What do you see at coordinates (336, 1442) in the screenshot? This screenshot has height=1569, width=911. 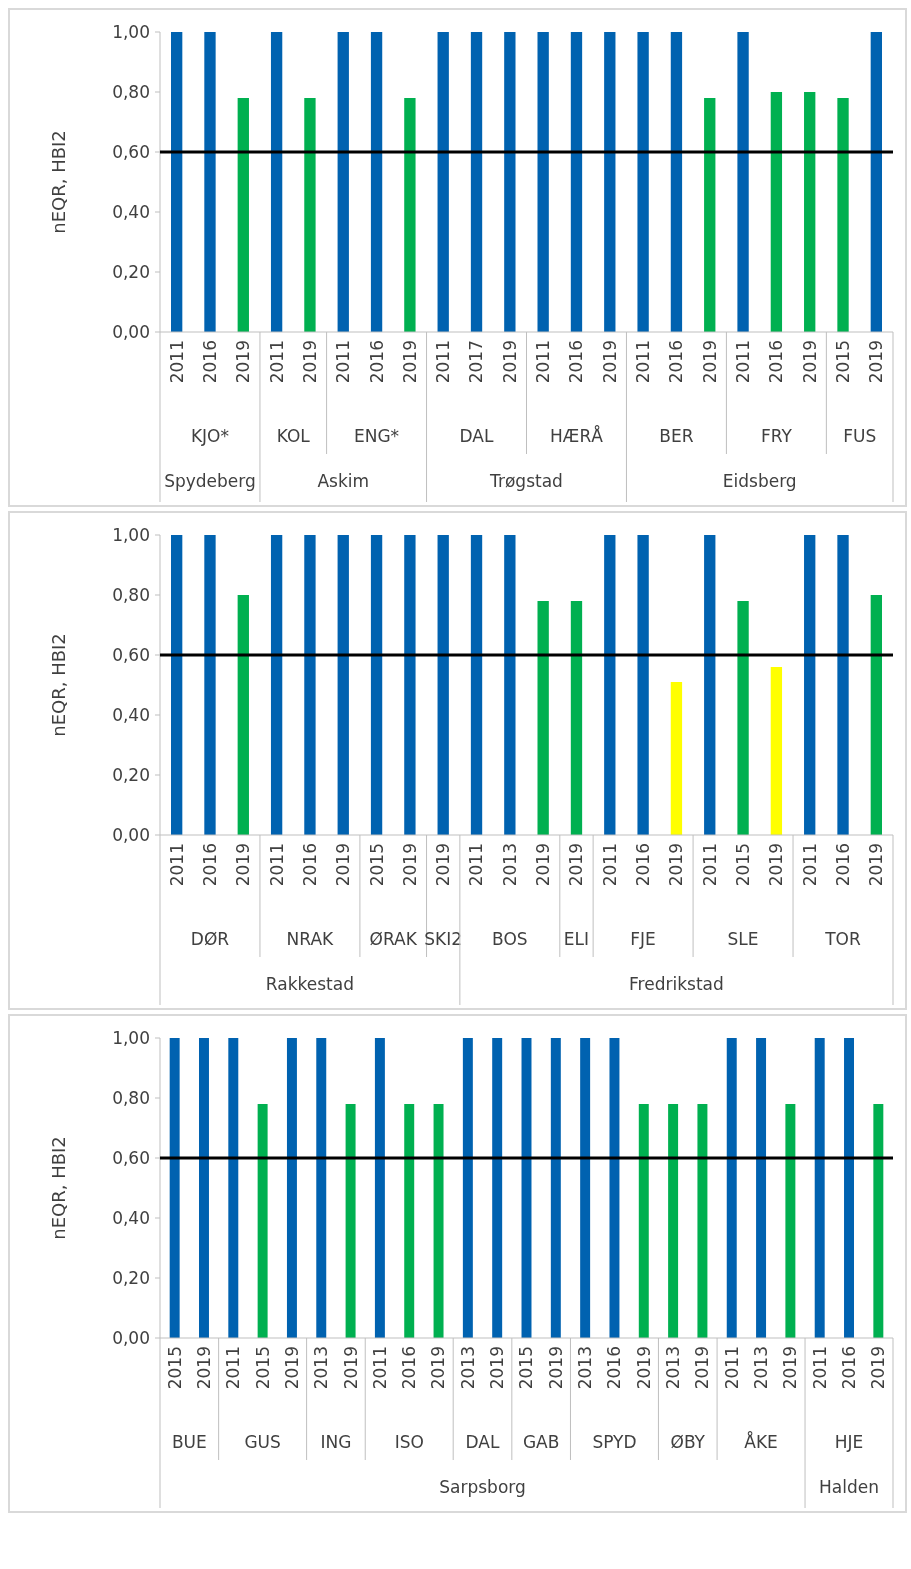 I see `text: ING` at bounding box center [336, 1442].